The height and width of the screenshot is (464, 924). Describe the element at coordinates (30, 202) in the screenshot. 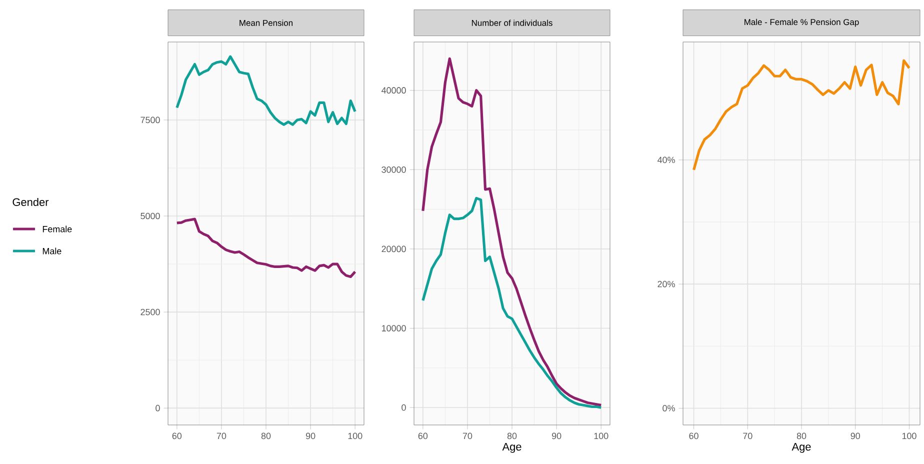

I see `legend-title: Gender` at that location.